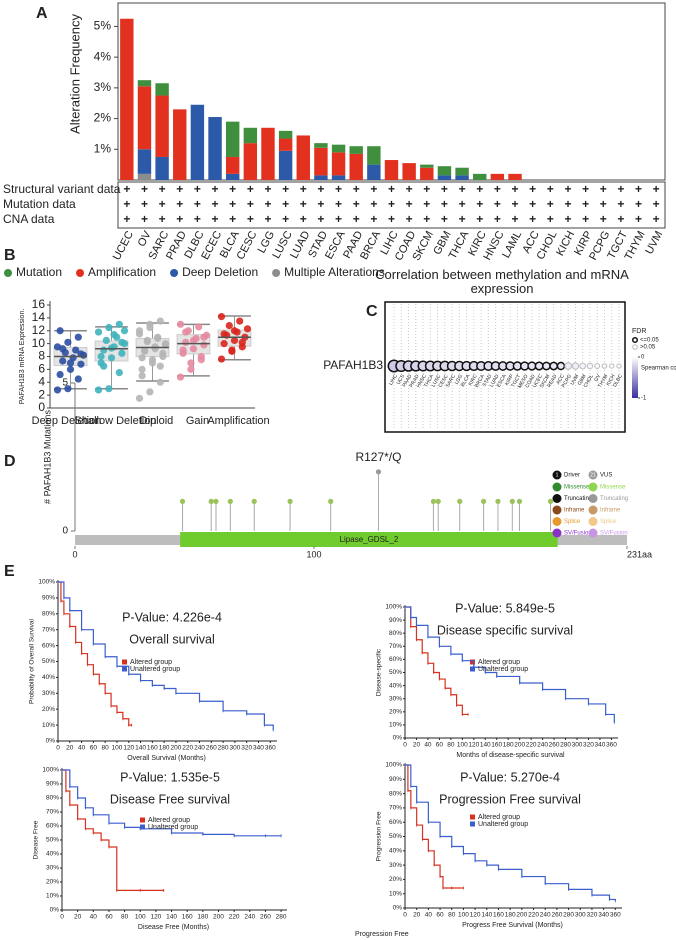 This screenshot has height=940, width=676. I want to click on y-tick-label: 50%, so click(48, 661).